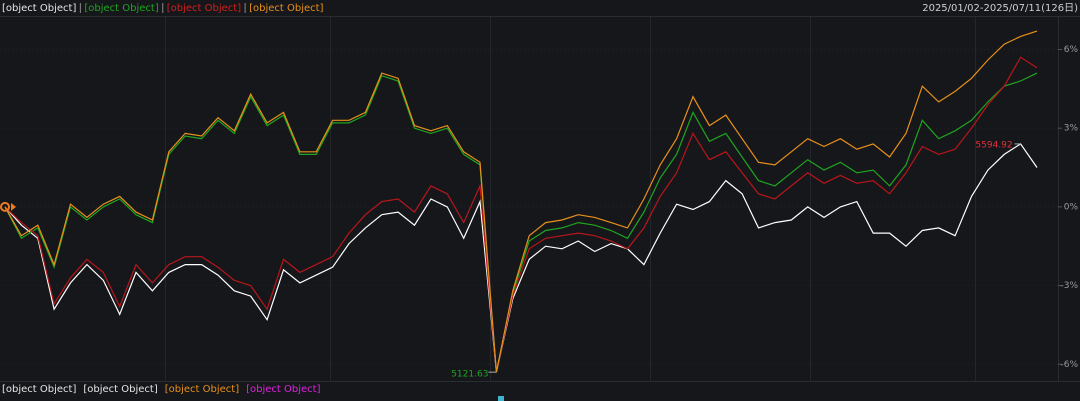  What do you see at coordinates (13, 206) in the screenshot?
I see `start-arrow` at bounding box center [13, 206].